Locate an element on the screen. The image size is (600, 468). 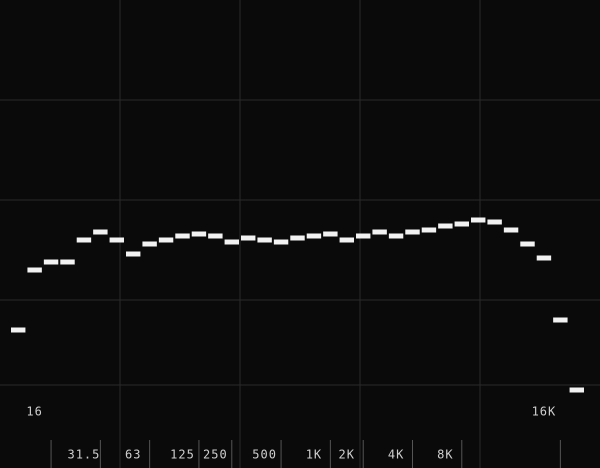
x-tick-label: 16 is located at coordinates (34, 412).